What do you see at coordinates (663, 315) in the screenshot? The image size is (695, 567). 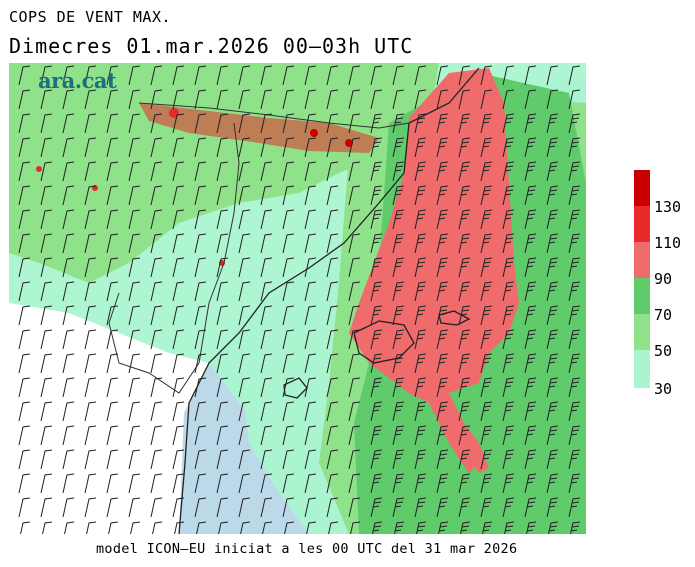 I see `legend-label-70: 70` at bounding box center [663, 315].